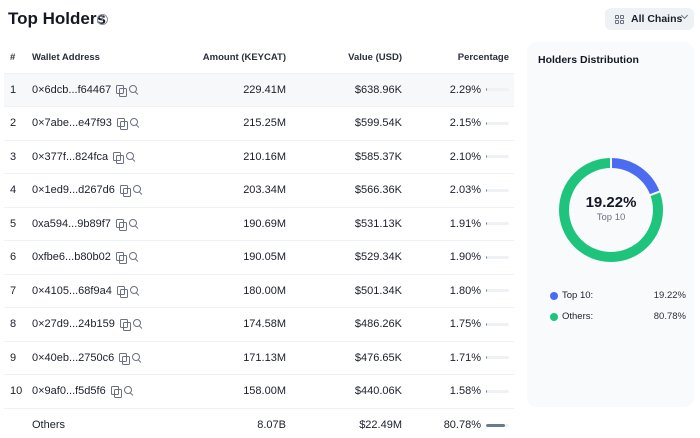 This screenshot has width=700, height=438. I want to click on legend-label-top10: Top 10:, so click(578, 295).